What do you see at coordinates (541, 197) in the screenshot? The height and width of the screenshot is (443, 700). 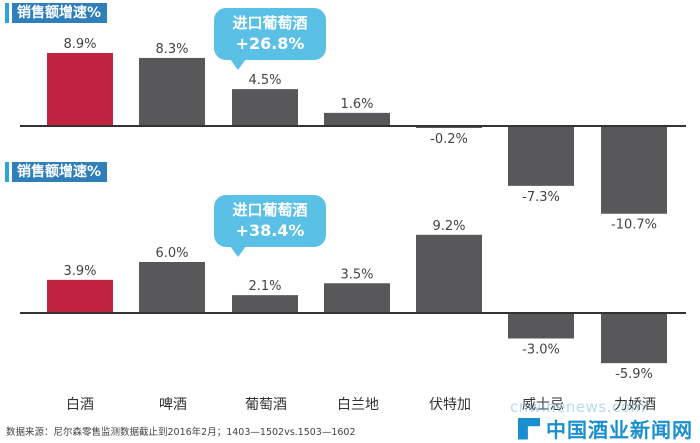 I see `data-label: -7.3%` at bounding box center [541, 197].